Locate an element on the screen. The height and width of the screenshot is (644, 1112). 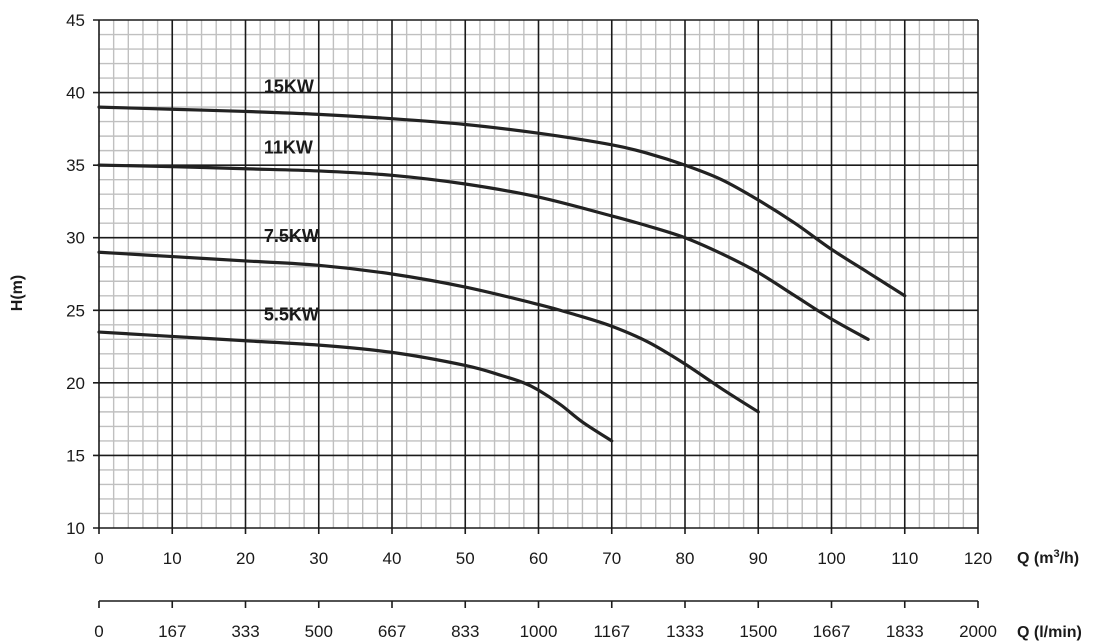
series-labels: 15KW 11KW 7.5KW 5.5KW is located at coordinates (291, 201).